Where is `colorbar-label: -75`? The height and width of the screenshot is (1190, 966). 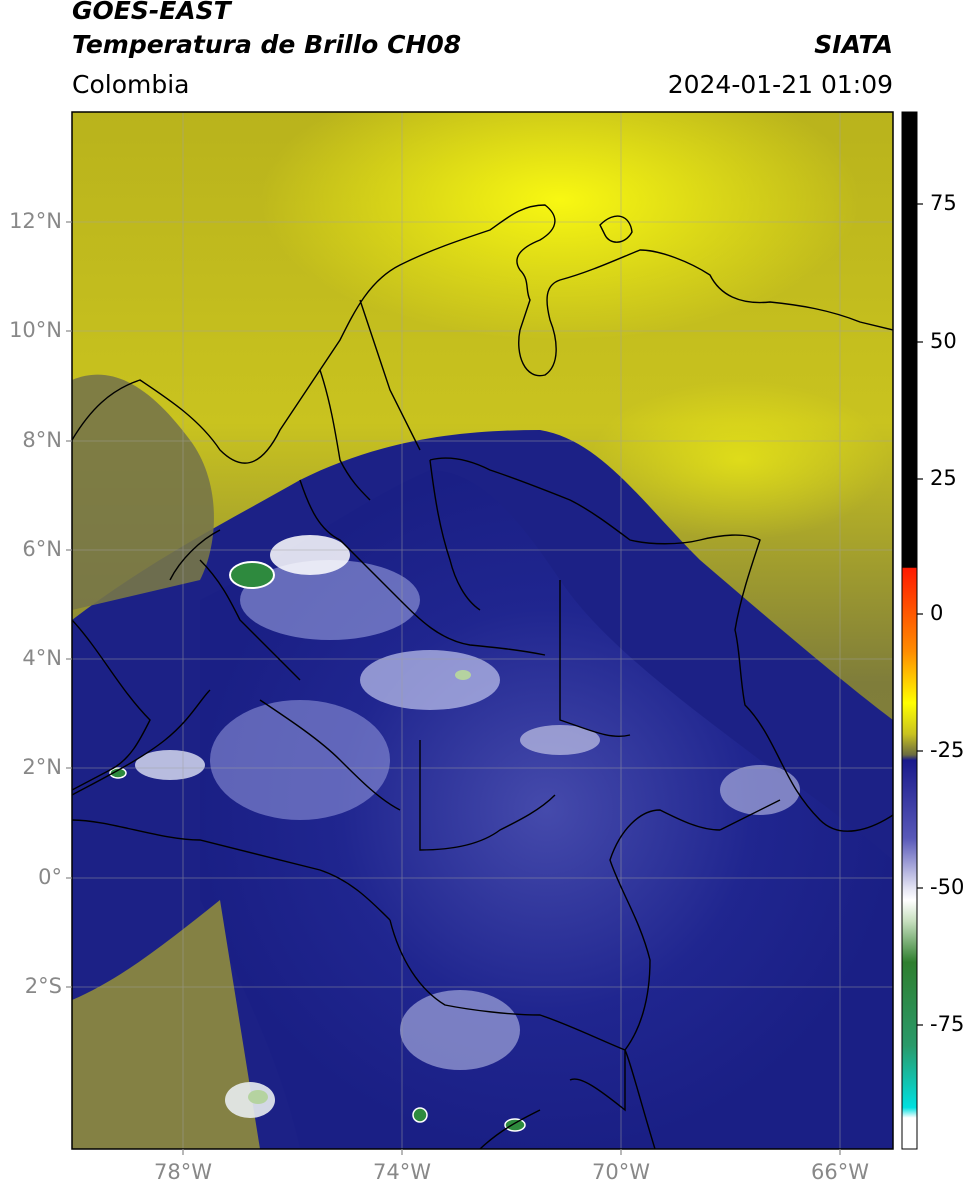 colorbar-label: -75 is located at coordinates (947, 1024).